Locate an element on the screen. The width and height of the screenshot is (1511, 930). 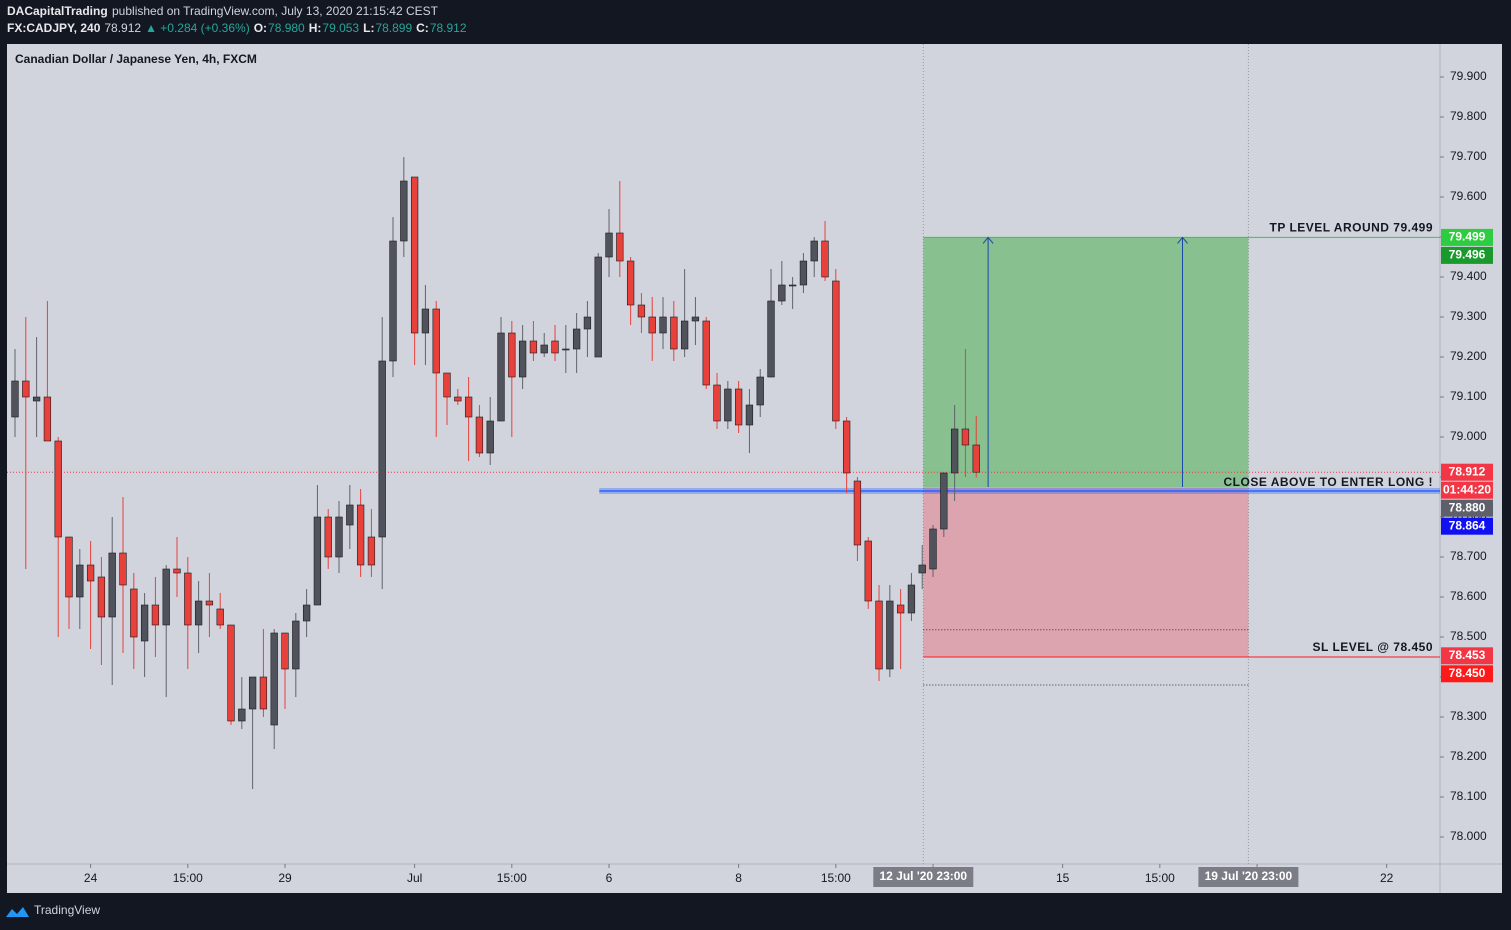
time-highlight-label: 19 Jul '20 23:00 is located at coordinates (1249, 876).